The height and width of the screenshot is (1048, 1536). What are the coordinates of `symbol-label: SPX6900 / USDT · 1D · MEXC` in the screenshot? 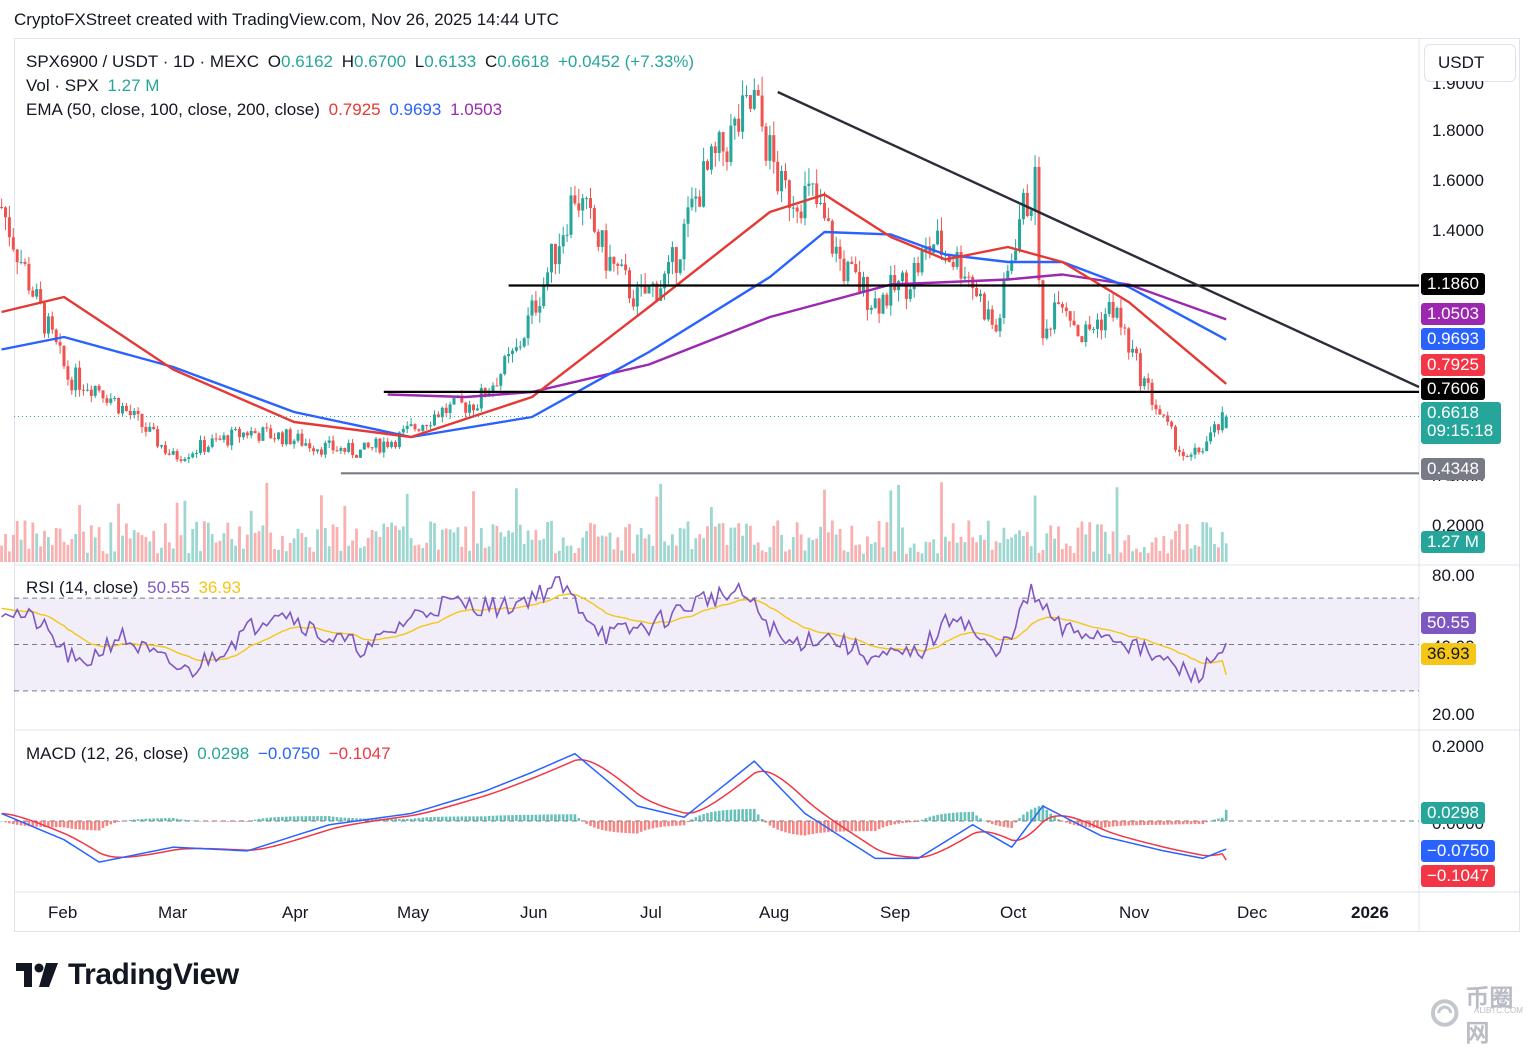 It's located at (143, 61).